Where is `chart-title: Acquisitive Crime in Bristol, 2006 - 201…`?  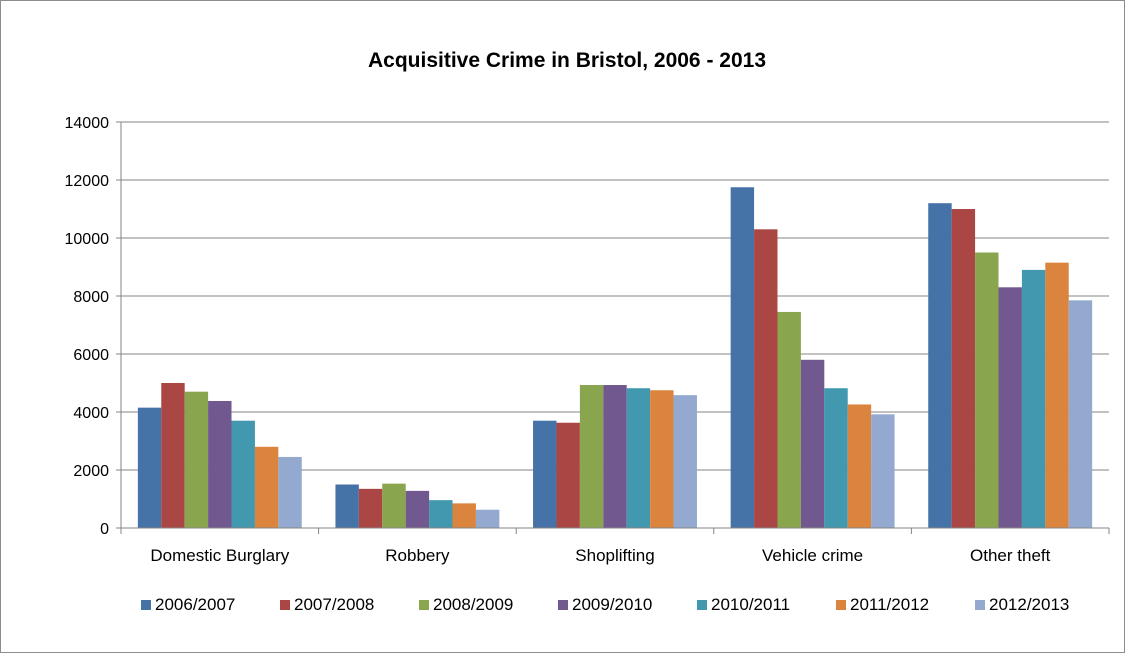 chart-title: Acquisitive Crime in Bristol, 2006 - 201… is located at coordinates (567, 60).